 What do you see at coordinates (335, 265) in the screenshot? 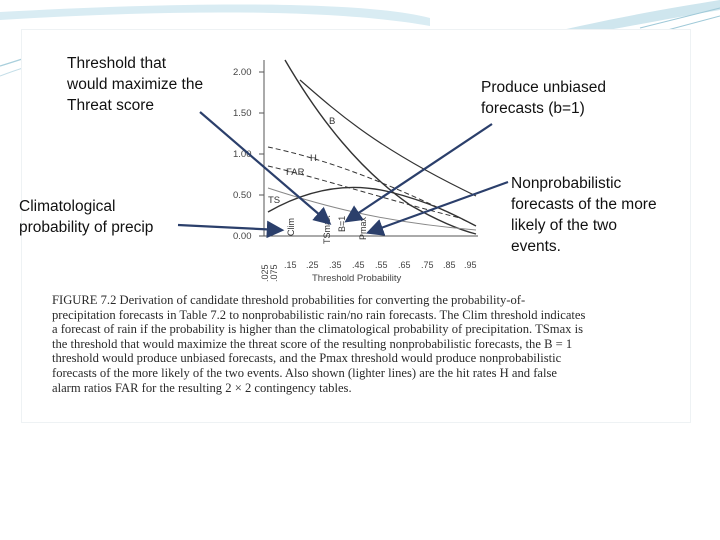
I see `x-tick-35: .35` at bounding box center [335, 265].